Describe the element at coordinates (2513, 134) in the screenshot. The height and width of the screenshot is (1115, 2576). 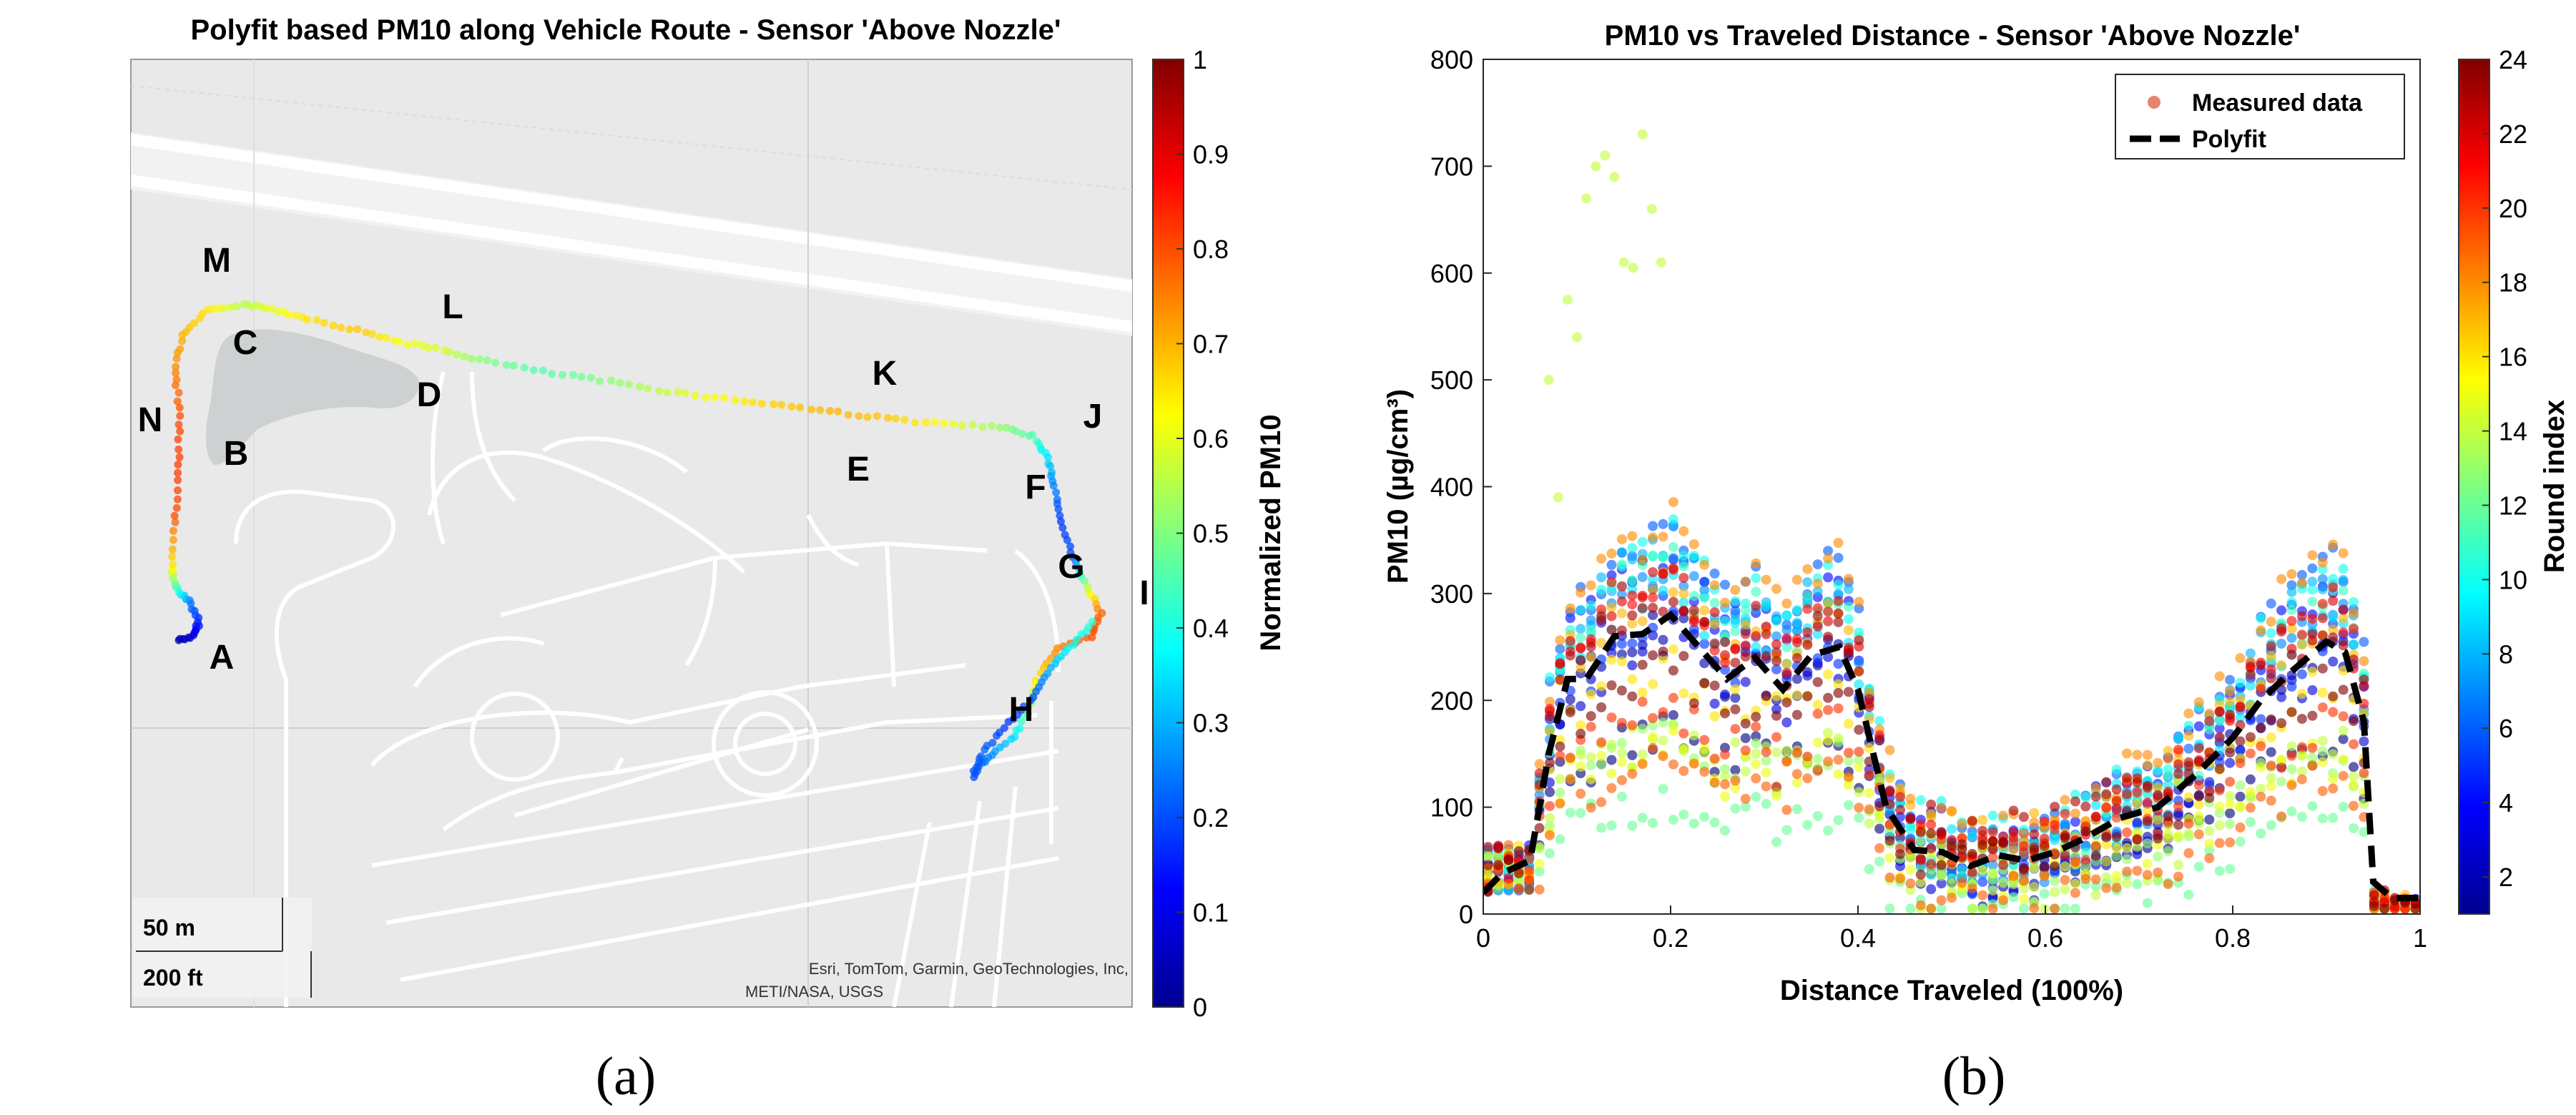
I see `scatter-colorbar-tick-label: 22` at that location.